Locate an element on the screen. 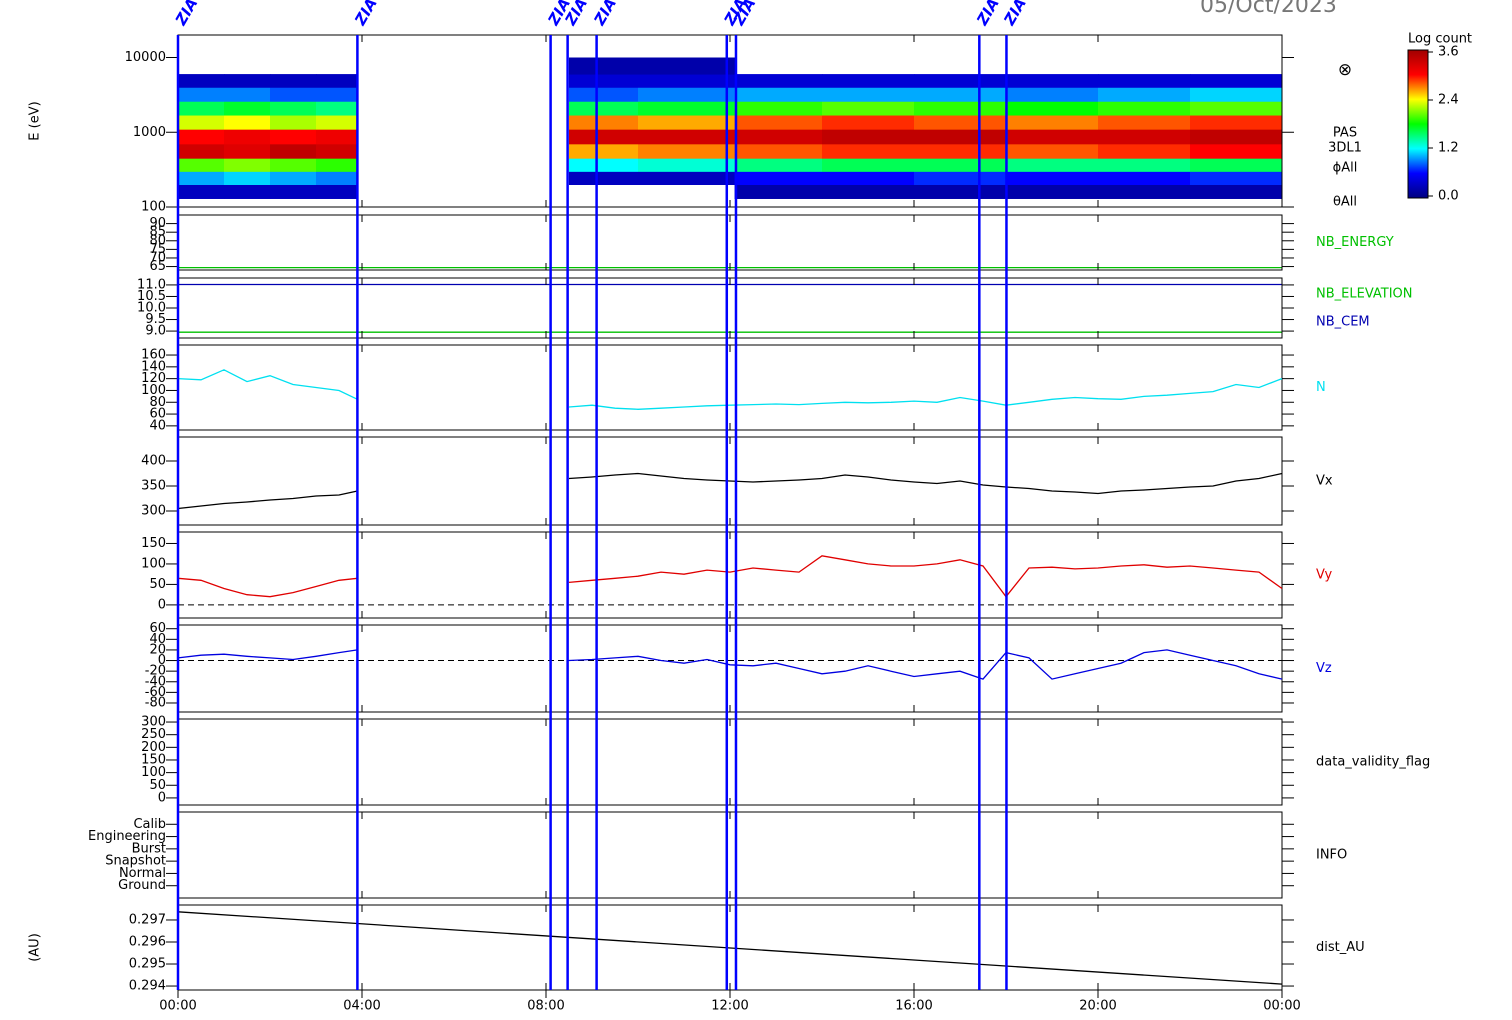 The height and width of the screenshot is (1020, 1512). side-label: ⊗ is located at coordinates (1345, 70).